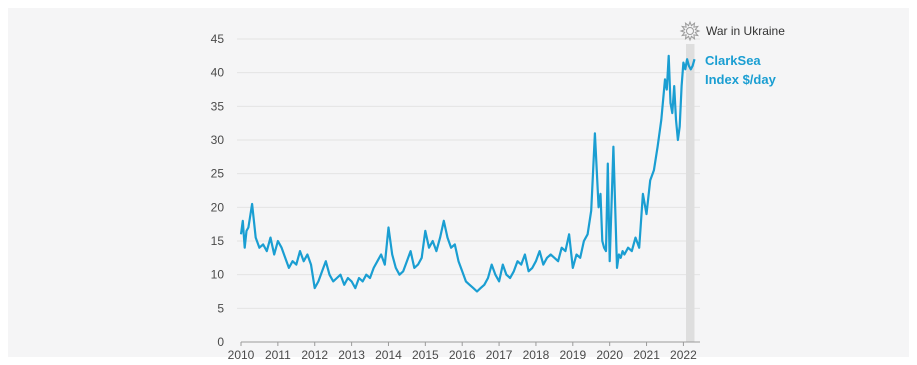 Image resolution: width=917 pixels, height=365 pixels. Describe the element at coordinates (220, 342) in the screenshot. I see `y-tick-label: 0` at that location.